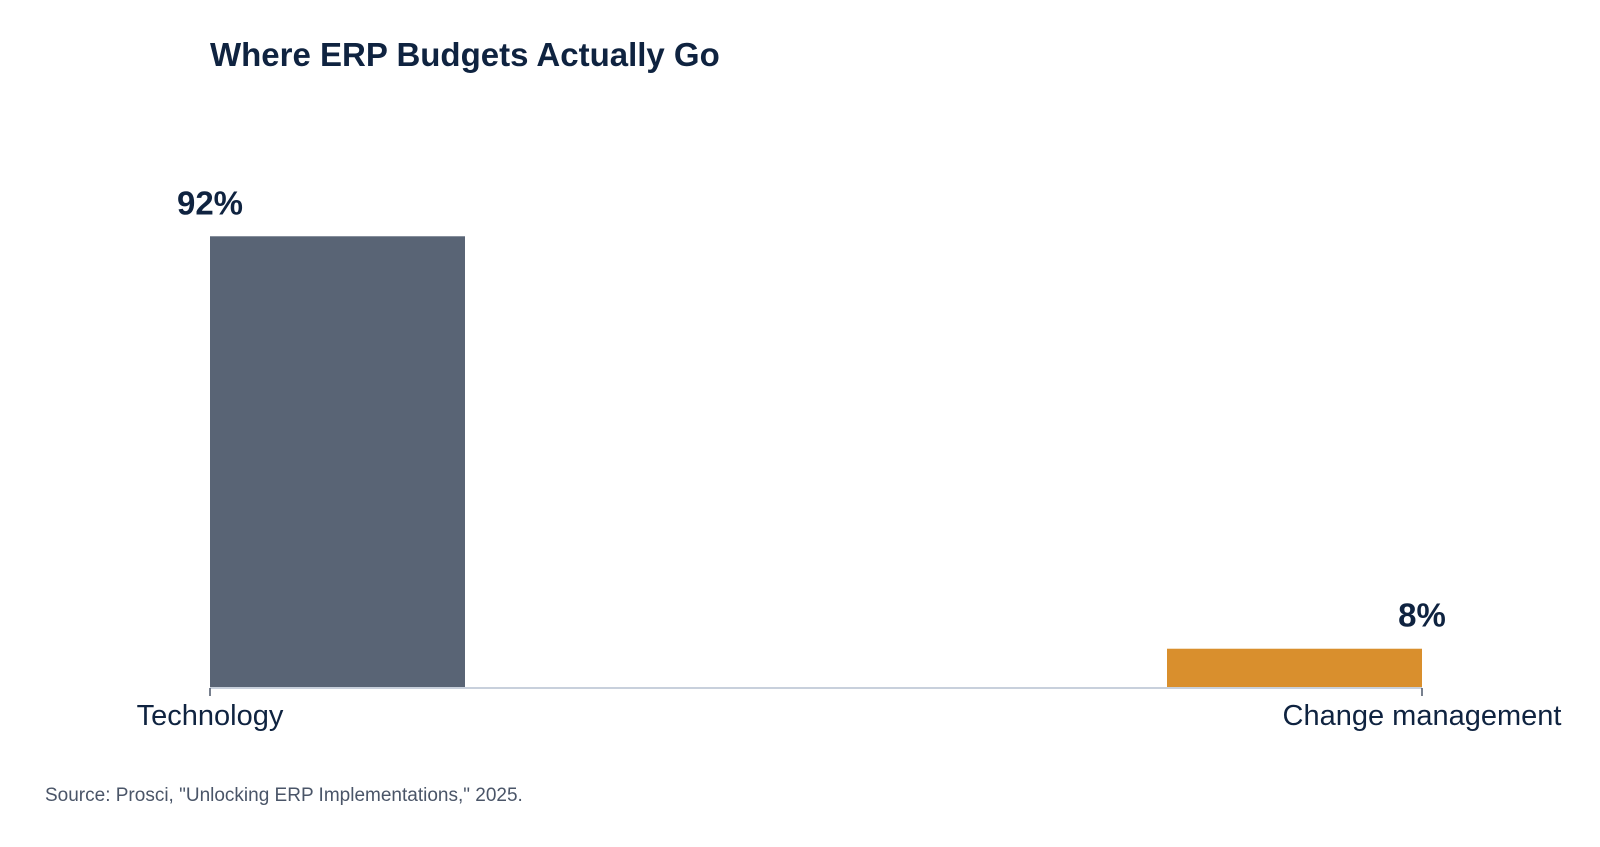 The image size is (1600, 847). What do you see at coordinates (337, 462) in the screenshot?
I see `bar-technology` at bounding box center [337, 462].